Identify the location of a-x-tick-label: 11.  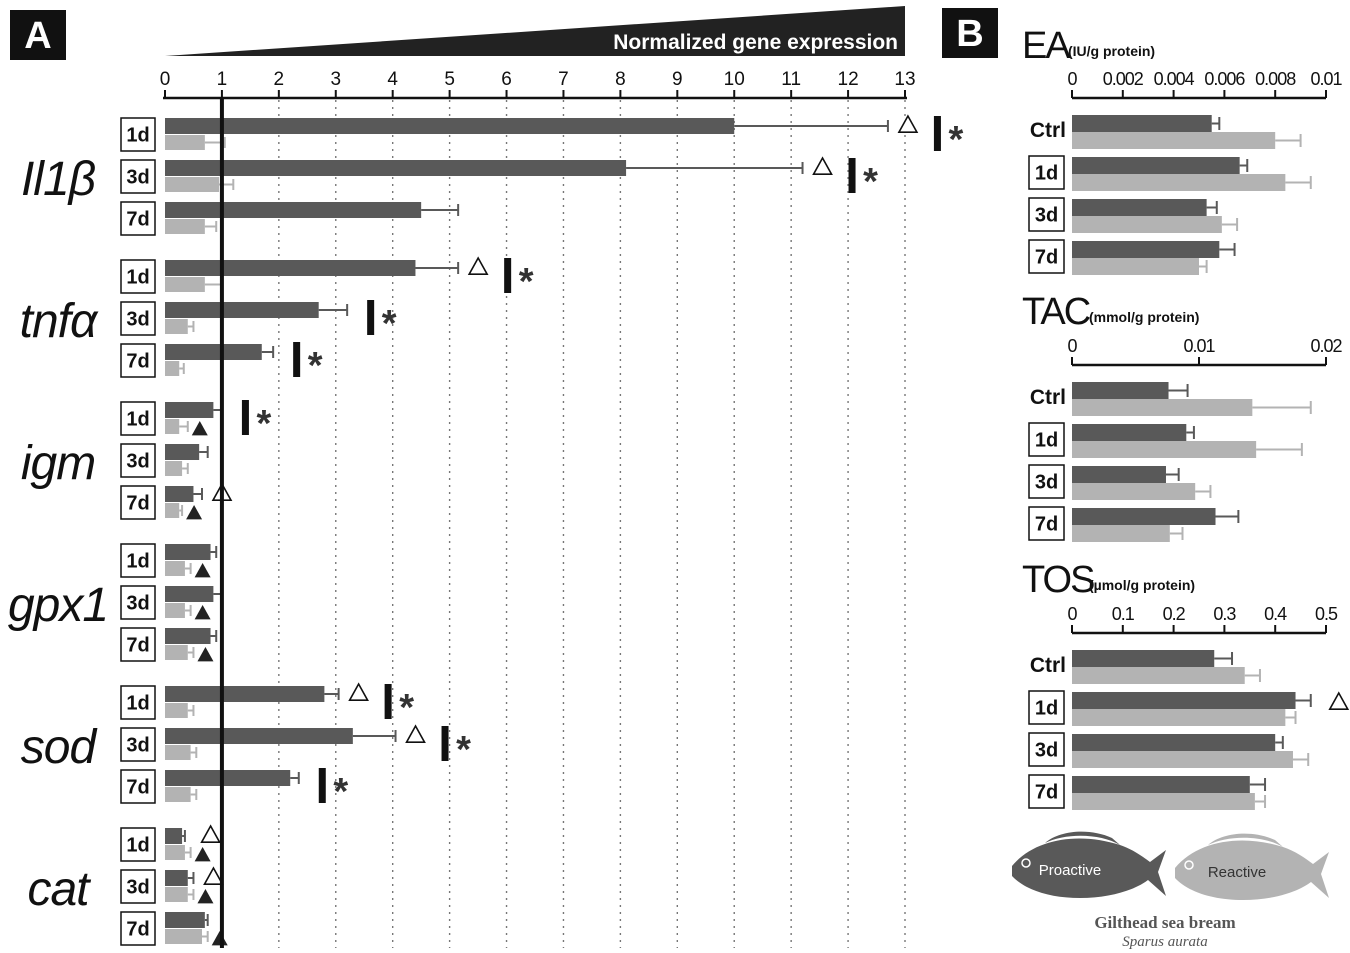
(791, 79).